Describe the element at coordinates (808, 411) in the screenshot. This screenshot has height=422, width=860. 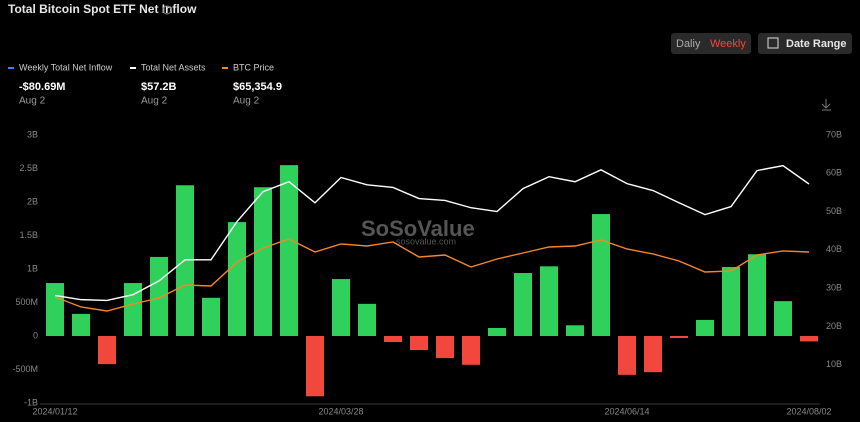
I see `x-tick-label: 2024/08/02` at that location.